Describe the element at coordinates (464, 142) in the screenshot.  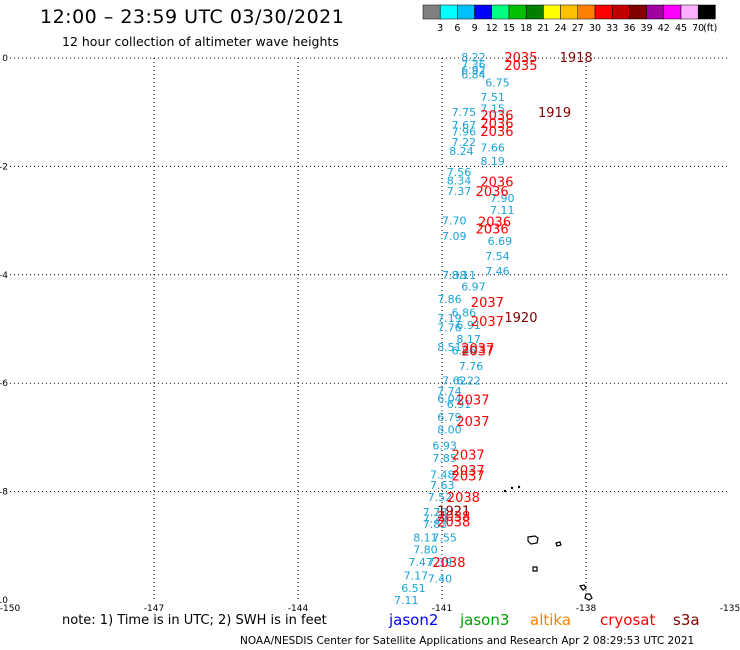
I see `swh-value-label: 7.22` at that location.